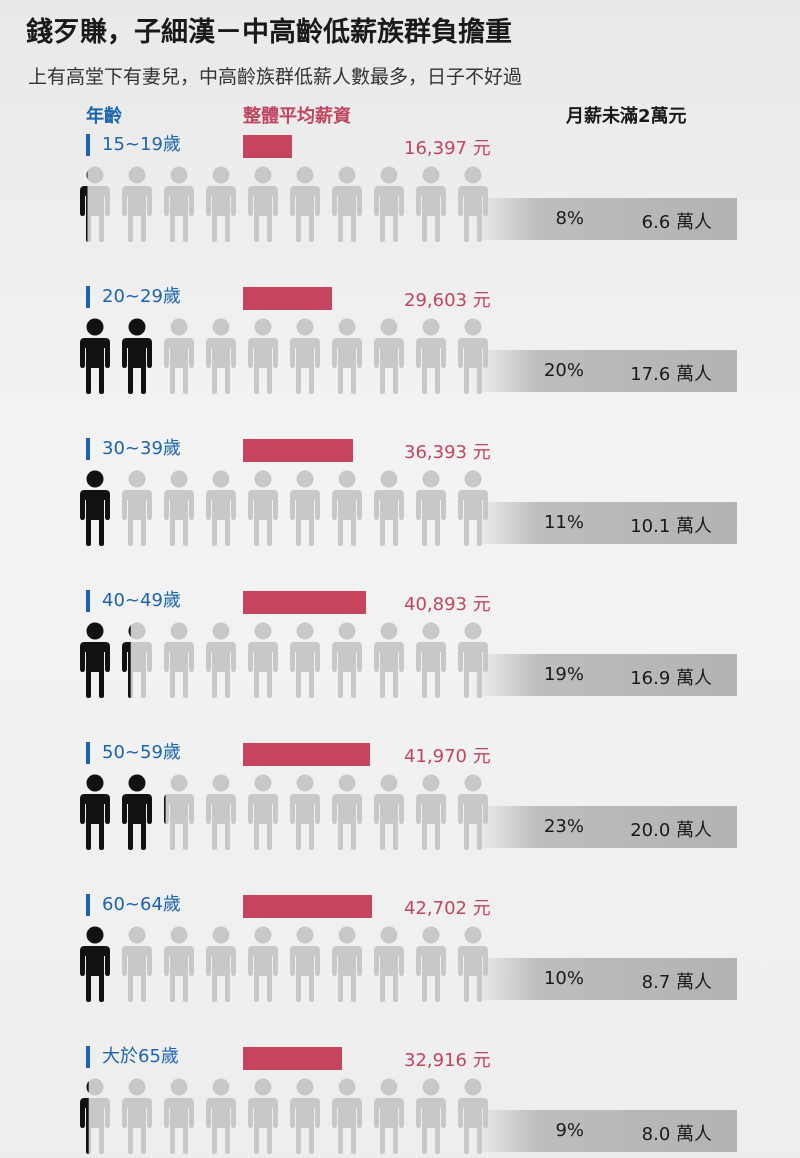  I want to click on salary-value: 41,970 元, so click(447, 756).